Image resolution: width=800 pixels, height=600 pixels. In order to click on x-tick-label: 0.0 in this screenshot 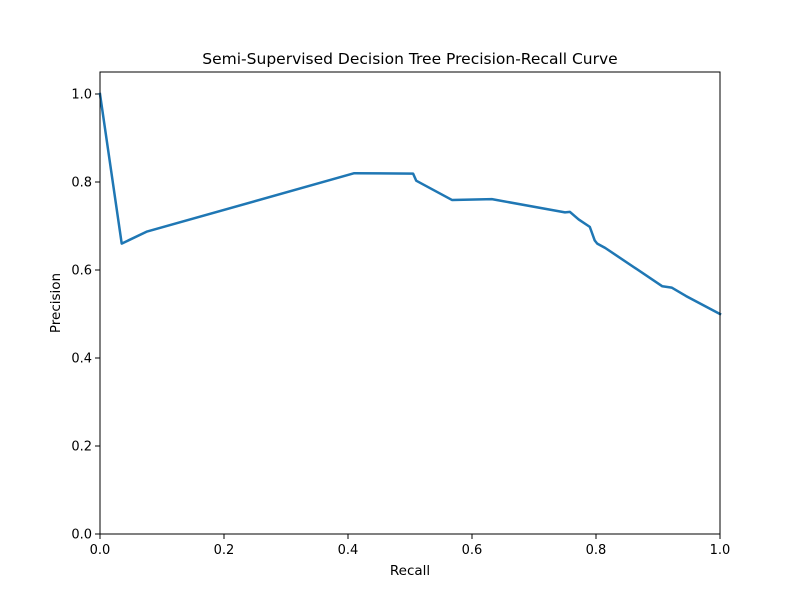, I will do `click(100, 550)`.